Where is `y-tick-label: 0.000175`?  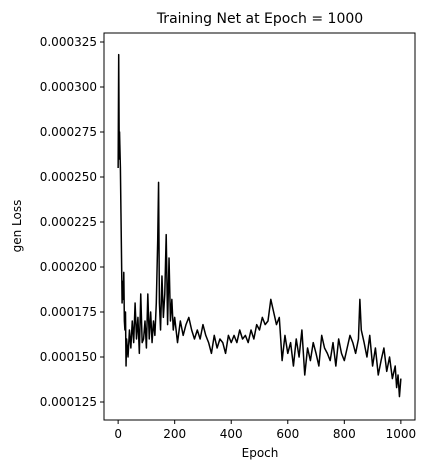 y-tick-label: 0.000175 is located at coordinates (68, 312).